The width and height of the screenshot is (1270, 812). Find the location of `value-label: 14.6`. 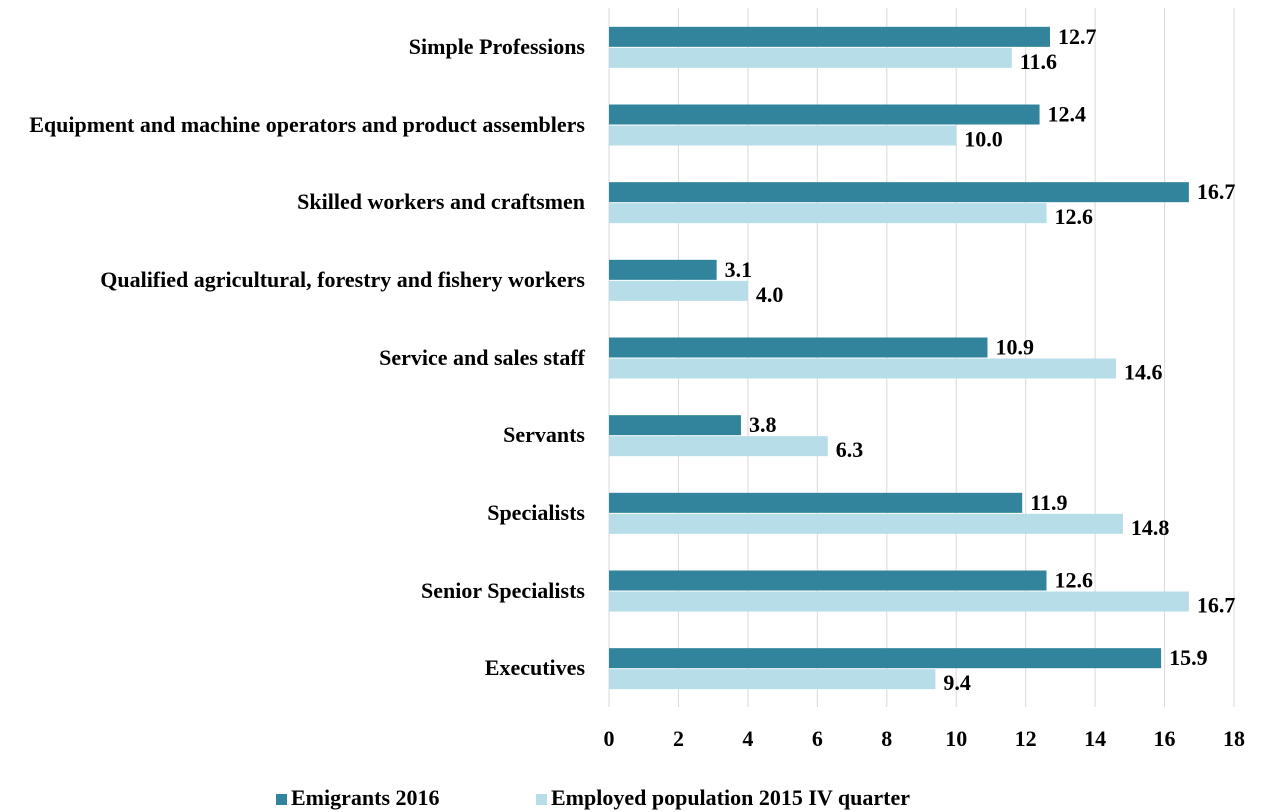

value-label: 14.6 is located at coordinates (1143, 372).